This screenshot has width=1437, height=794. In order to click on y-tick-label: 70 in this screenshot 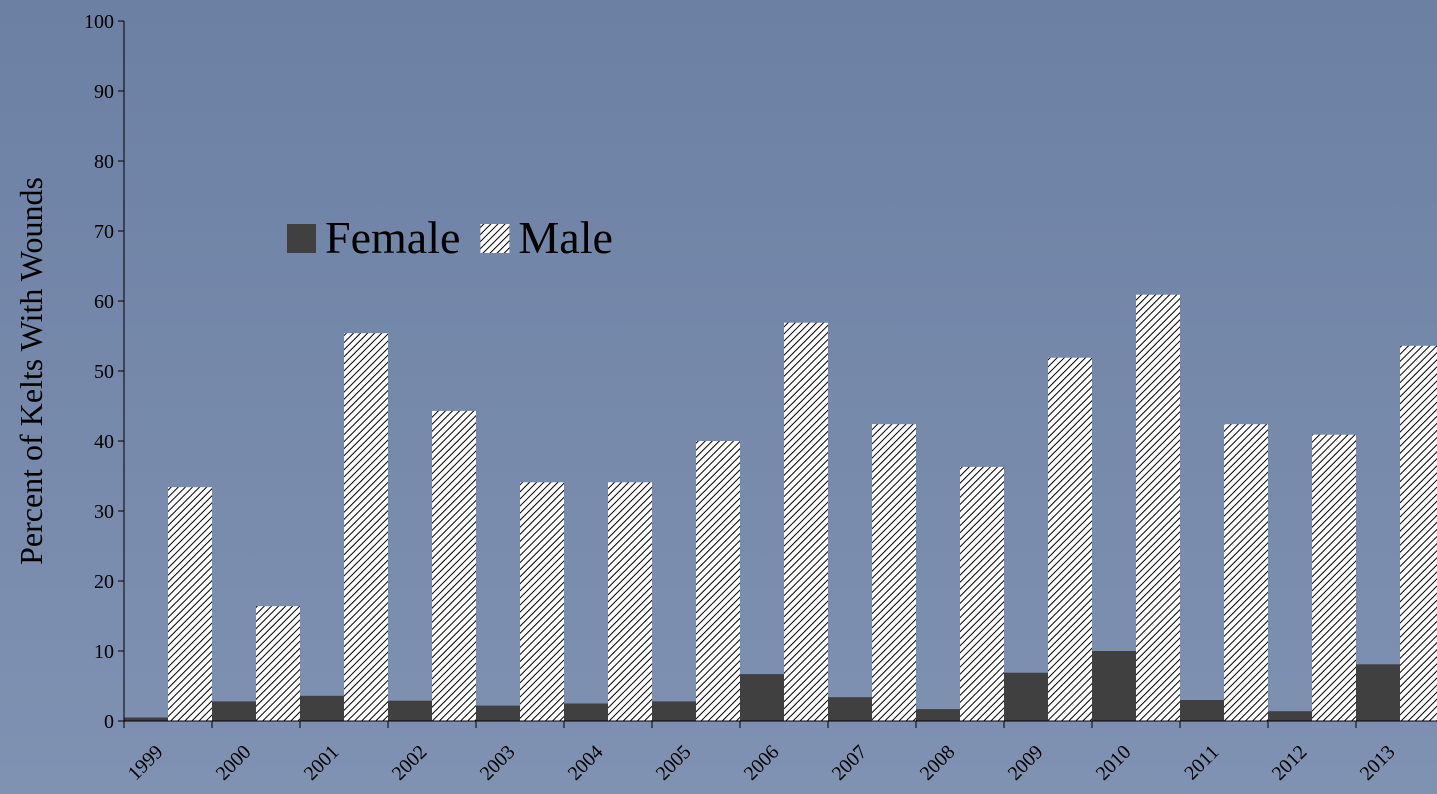, I will do `click(104, 232)`.